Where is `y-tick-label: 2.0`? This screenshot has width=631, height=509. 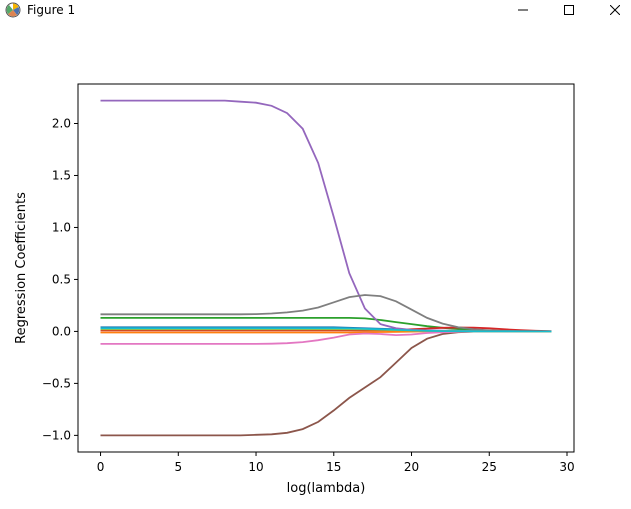 y-tick-label: 2.0 is located at coordinates (61, 124).